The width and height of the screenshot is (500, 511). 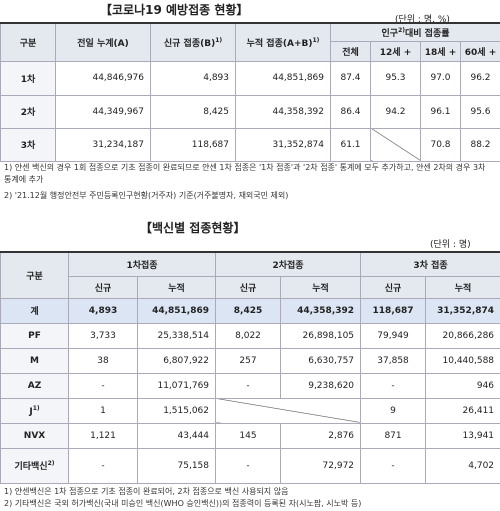 What do you see at coordinates (283, 78) in the screenshot?
I see `cell: 44,851,869` at bounding box center [283, 78].